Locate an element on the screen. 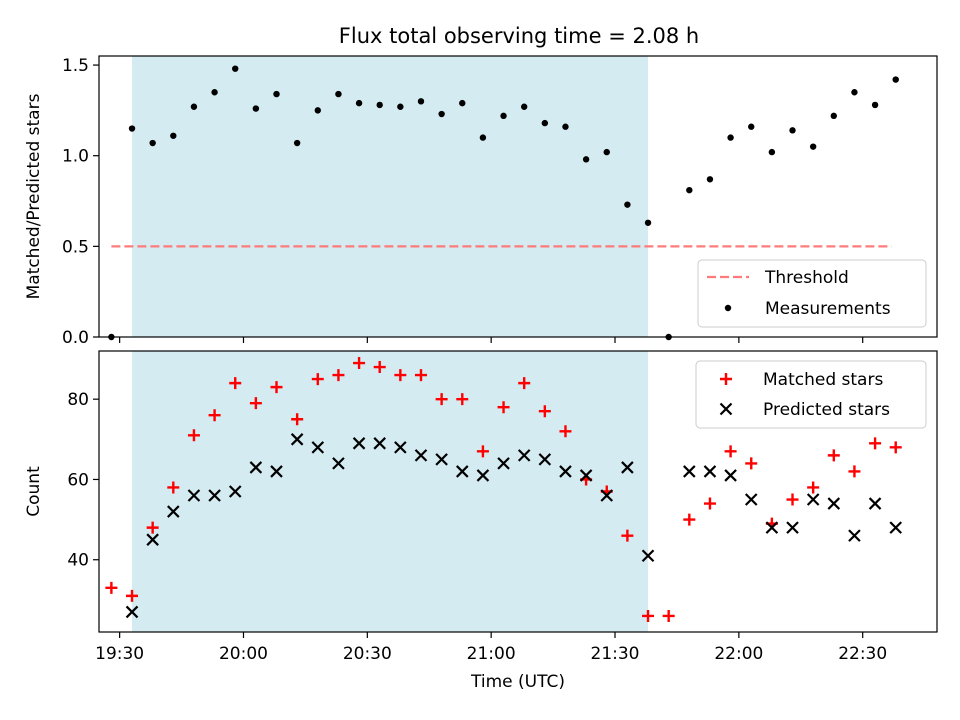  legend-measurement-swatch is located at coordinates (728, 308).